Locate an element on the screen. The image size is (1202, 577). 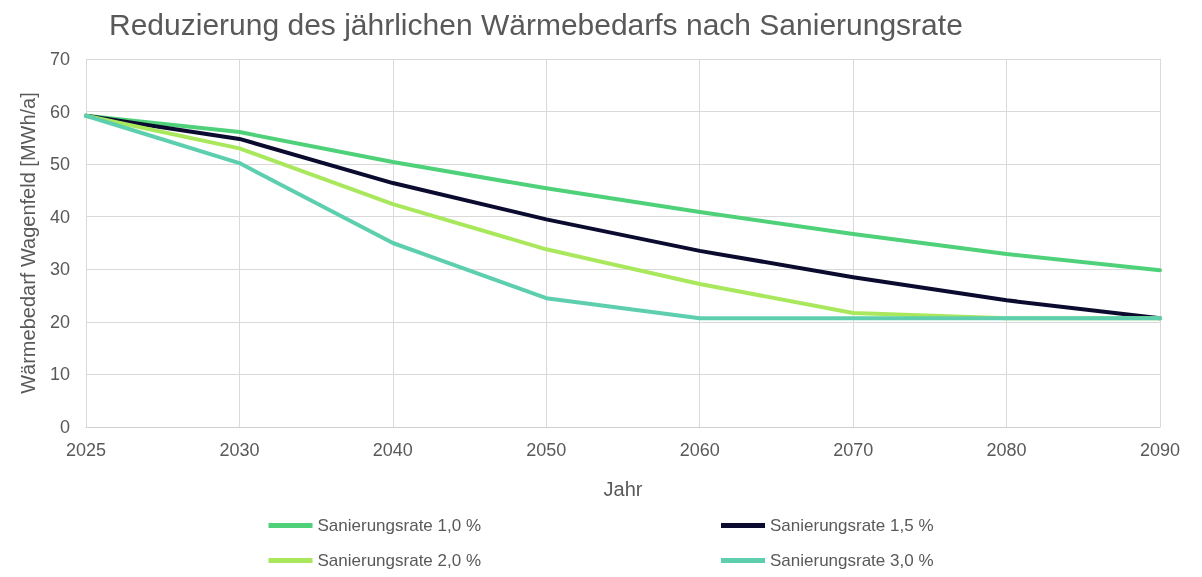
legend-label: Sanierungsrate 1,0 % is located at coordinates (399, 525).